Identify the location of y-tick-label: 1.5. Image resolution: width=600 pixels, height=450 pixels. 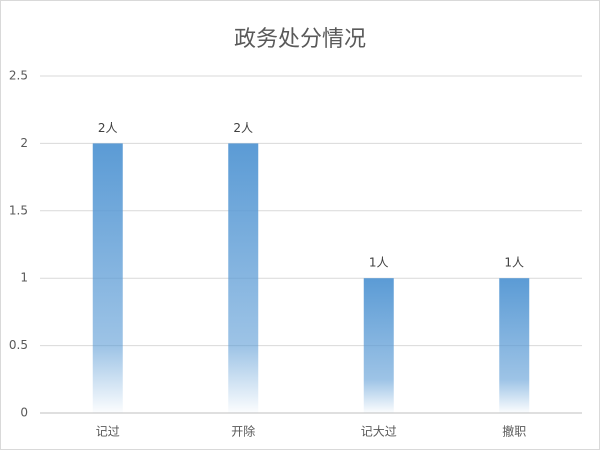
(18, 210).